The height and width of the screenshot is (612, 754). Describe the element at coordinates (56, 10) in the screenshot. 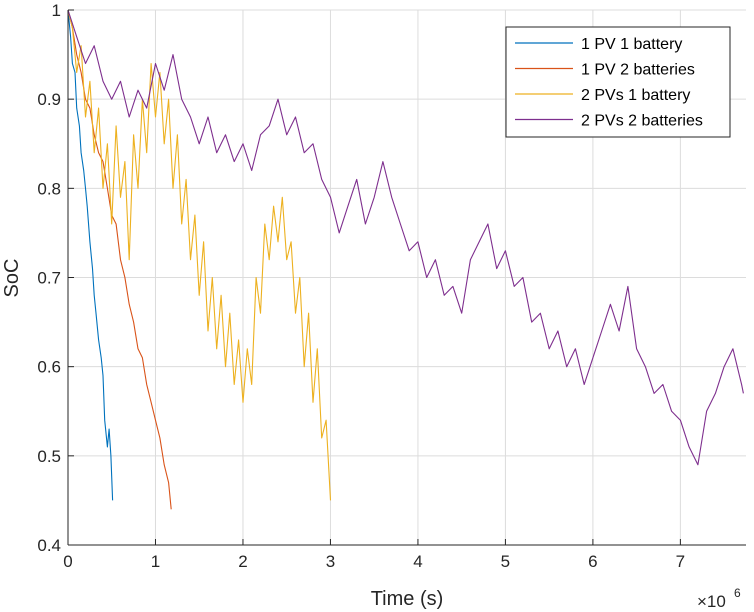

I see `y-tick-label-6: 1` at that location.